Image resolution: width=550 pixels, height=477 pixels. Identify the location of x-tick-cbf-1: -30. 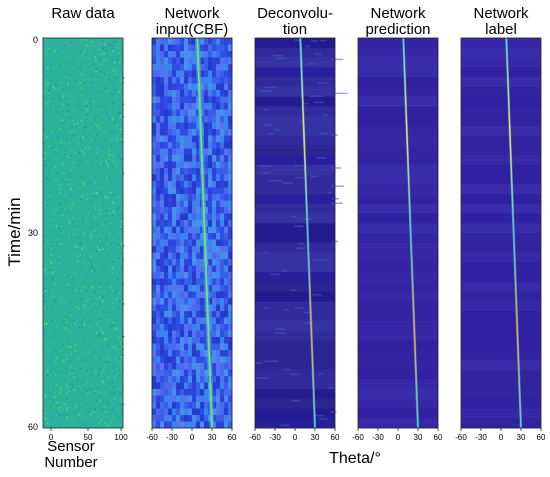
(172, 437).